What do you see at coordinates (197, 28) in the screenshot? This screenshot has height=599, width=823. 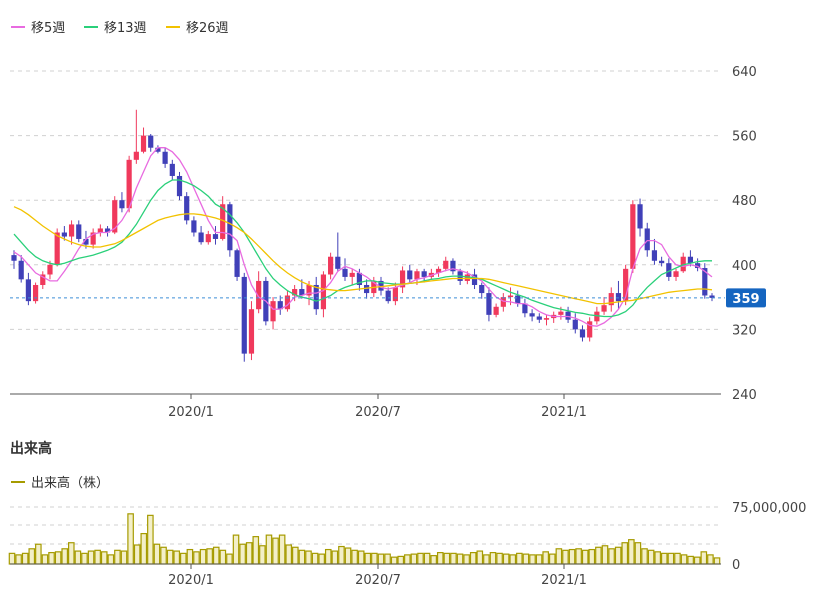 I see `legend-ma26: 移26週` at bounding box center [197, 28].